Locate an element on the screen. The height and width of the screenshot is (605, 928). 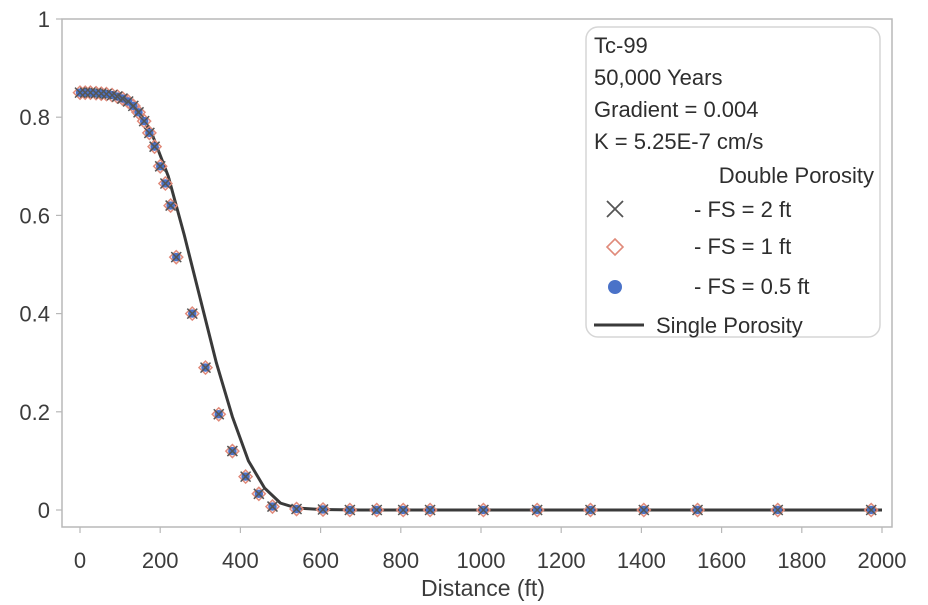
legend-line-2: 50,000 Years is located at coordinates (658, 77).